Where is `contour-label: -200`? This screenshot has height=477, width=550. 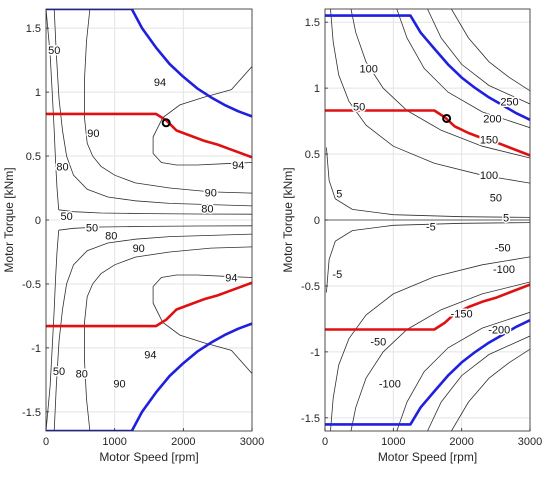
contour-label: -200 is located at coordinates (499, 330).